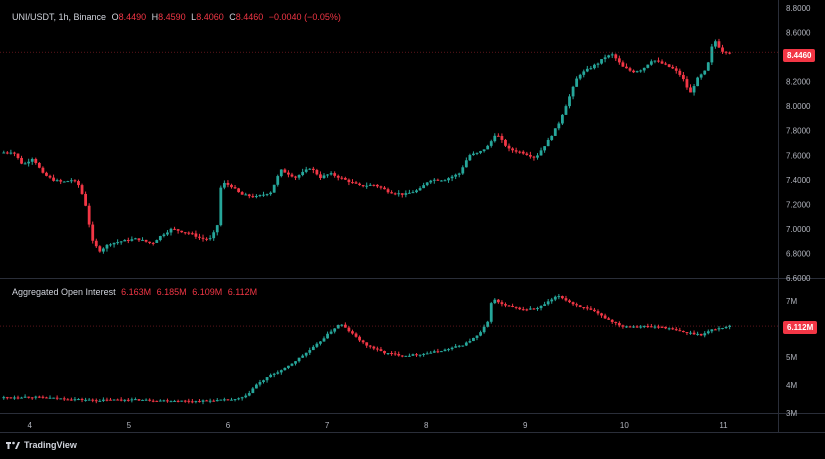  I want to click on y-tick-label: 7M, so click(791, 301).